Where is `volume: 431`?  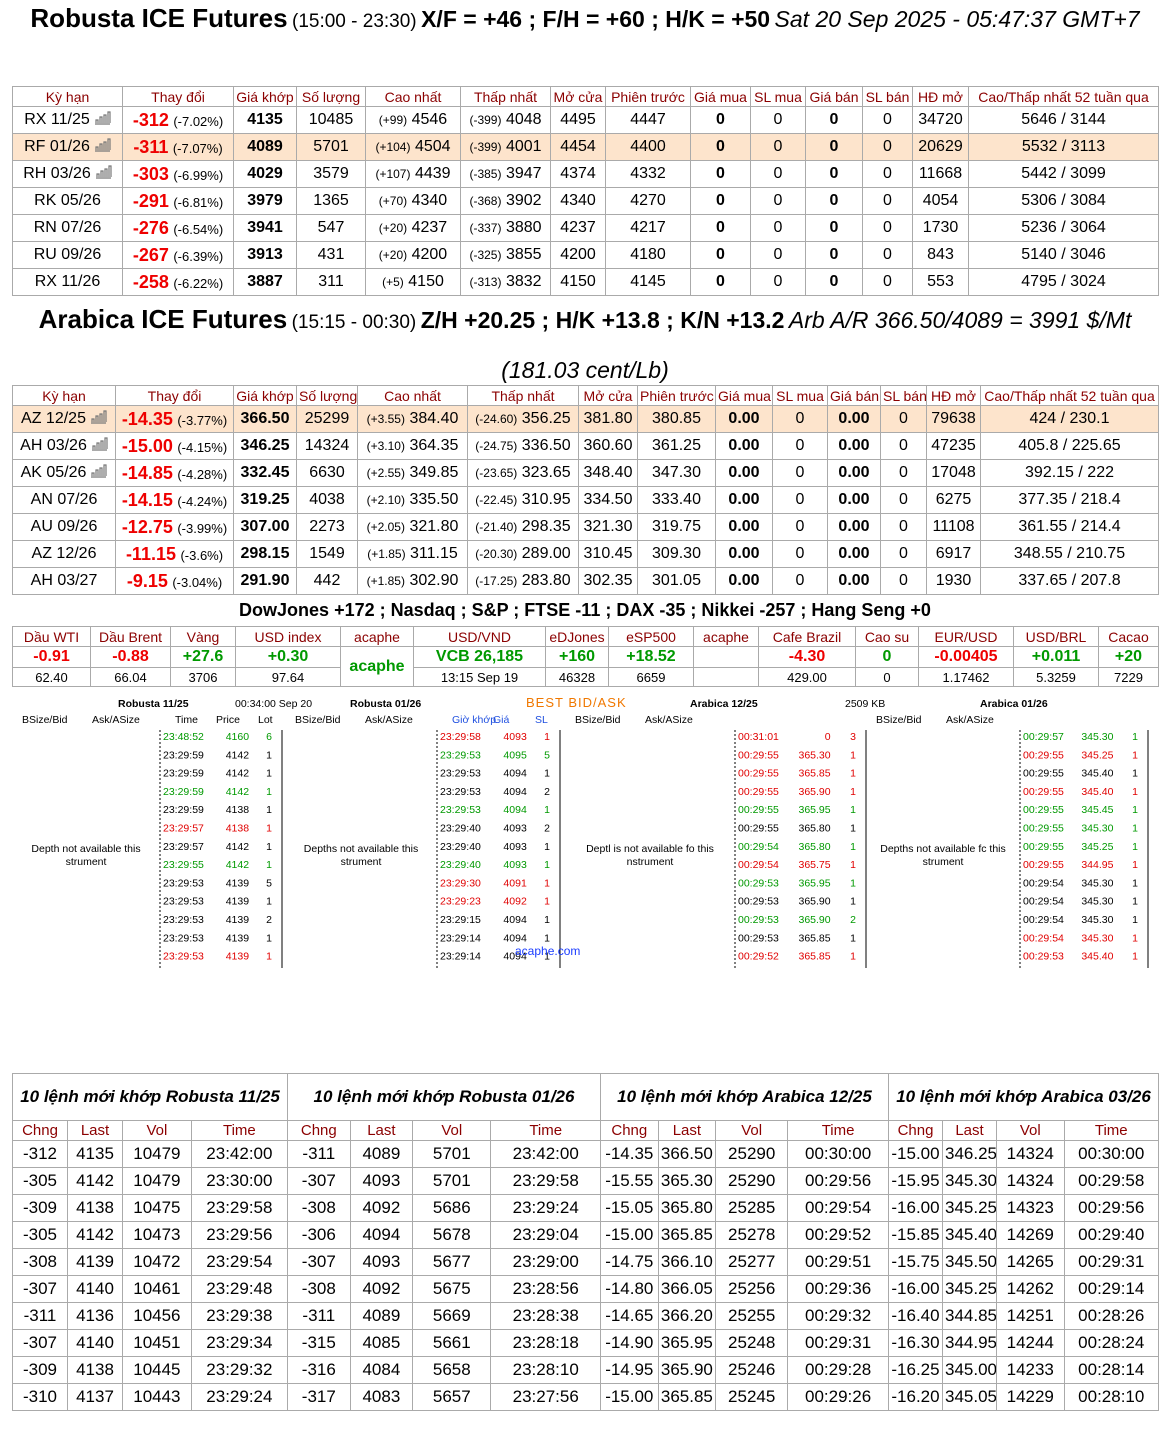
volume: 431 is located at coordinates (331, 255).